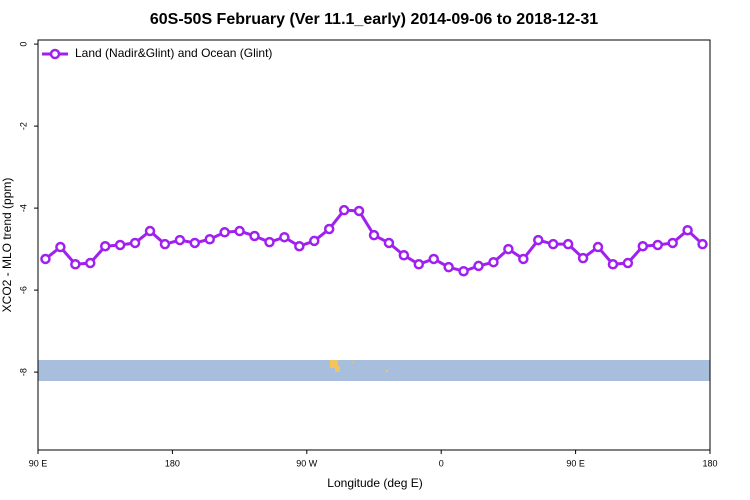  I want to click on series-line, so click(374, 240).